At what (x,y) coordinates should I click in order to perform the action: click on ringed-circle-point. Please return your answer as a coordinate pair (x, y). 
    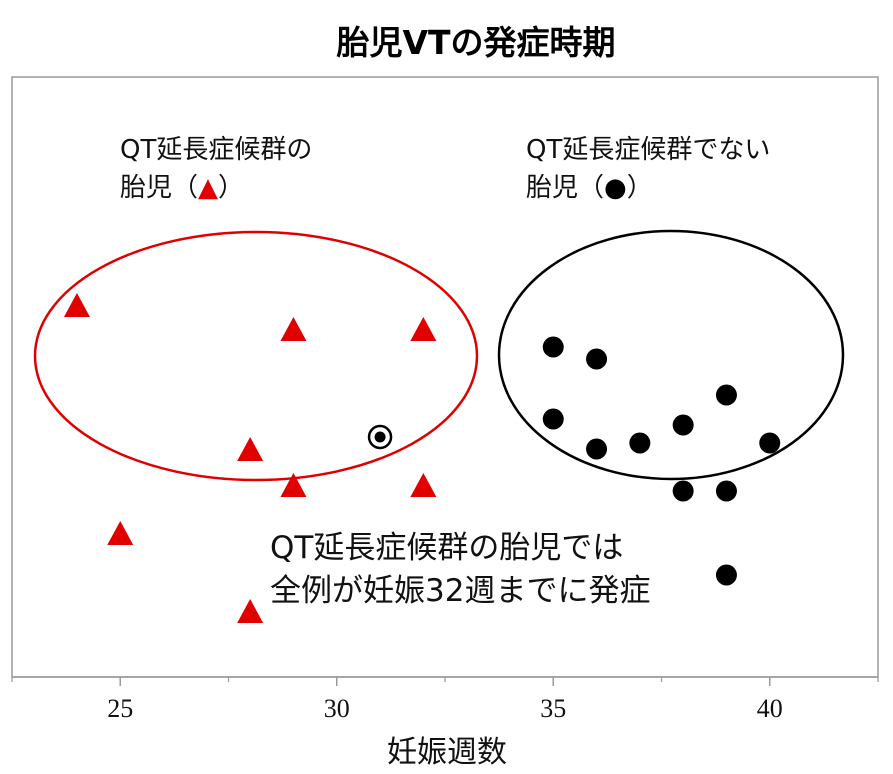
    Looking at the image, I should click on (380, 437).